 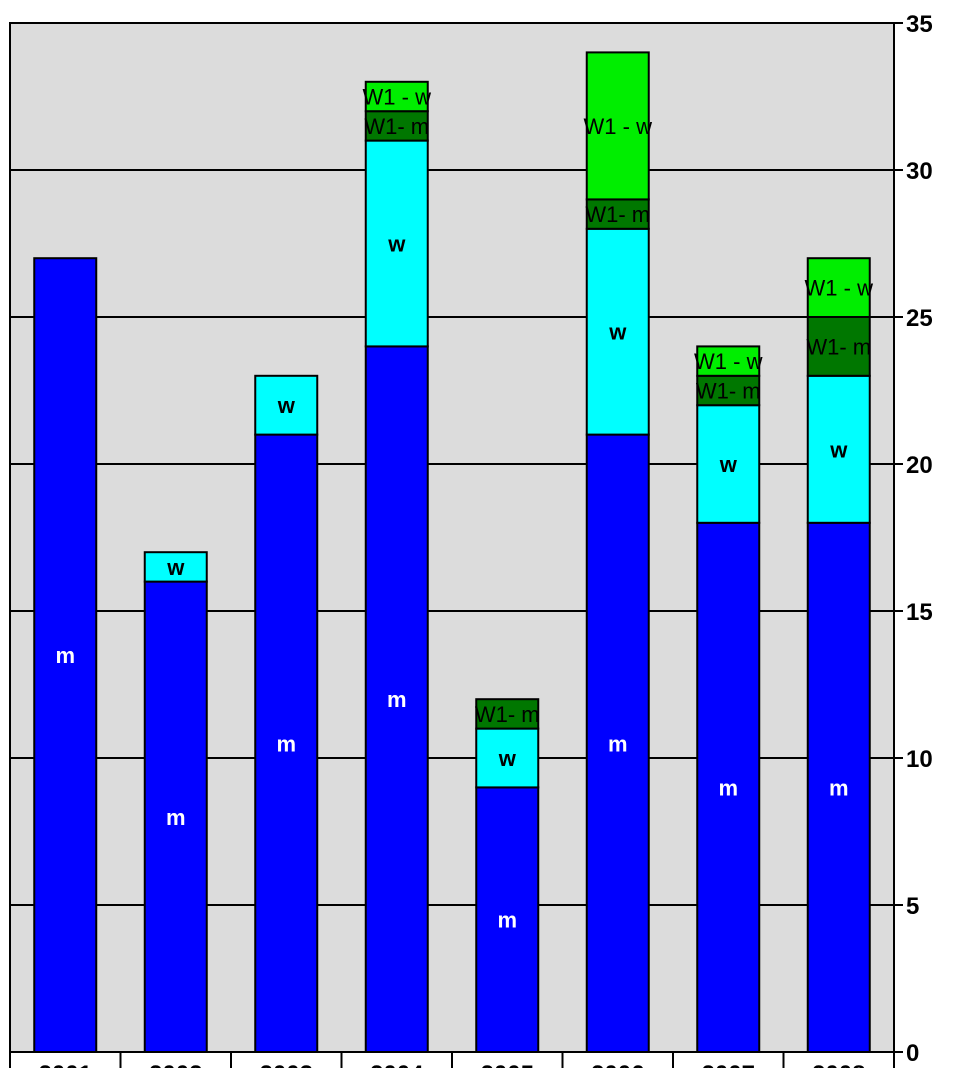 I want to click on bar-w1m-2007, so click(x=728, y=390).